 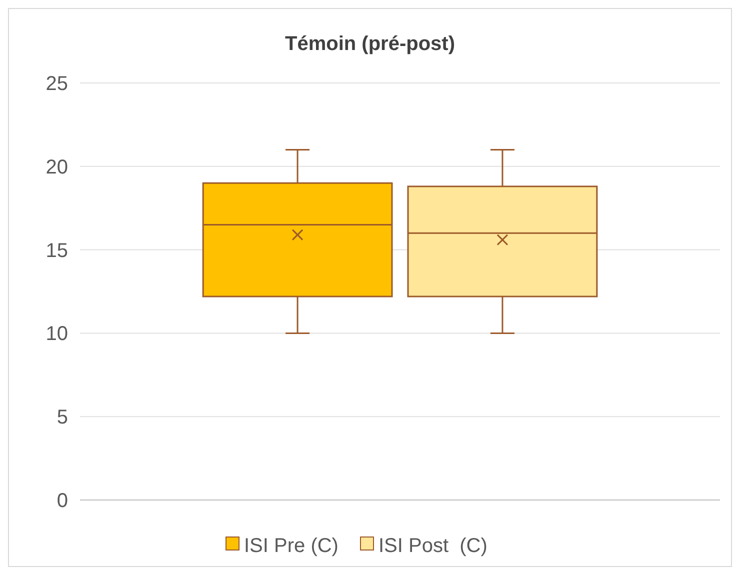 I want to click on y-tick-label: 5, so click(x=62, y=417).